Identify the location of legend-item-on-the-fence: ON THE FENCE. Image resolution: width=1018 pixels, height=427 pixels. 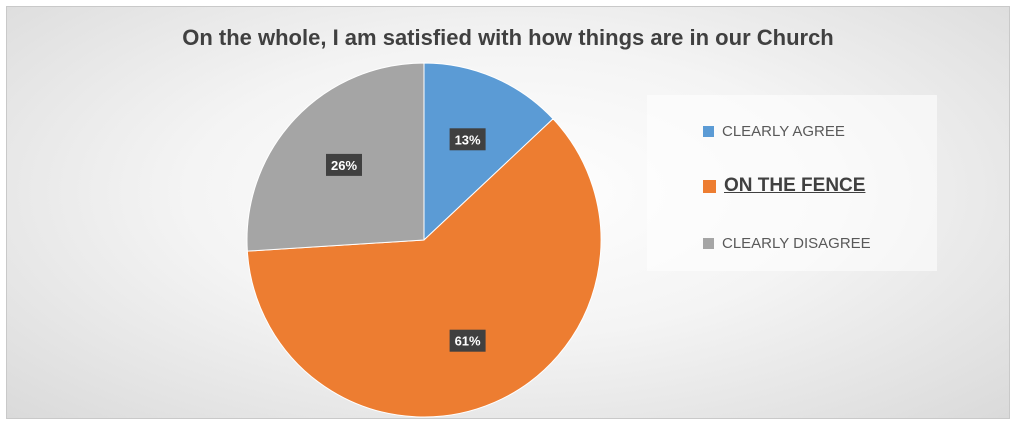
(784, 186).